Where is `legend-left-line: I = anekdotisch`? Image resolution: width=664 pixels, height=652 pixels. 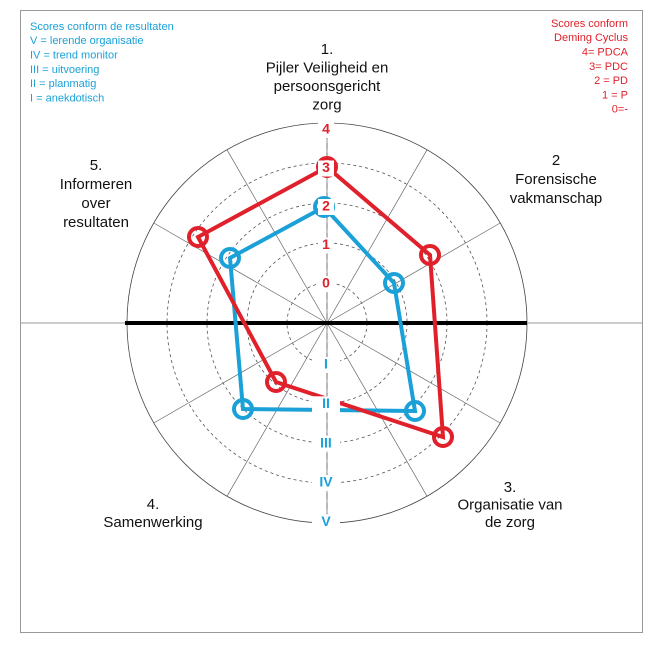 legend-left-line: I = anekdotisch is located at coordinates (67, 98).